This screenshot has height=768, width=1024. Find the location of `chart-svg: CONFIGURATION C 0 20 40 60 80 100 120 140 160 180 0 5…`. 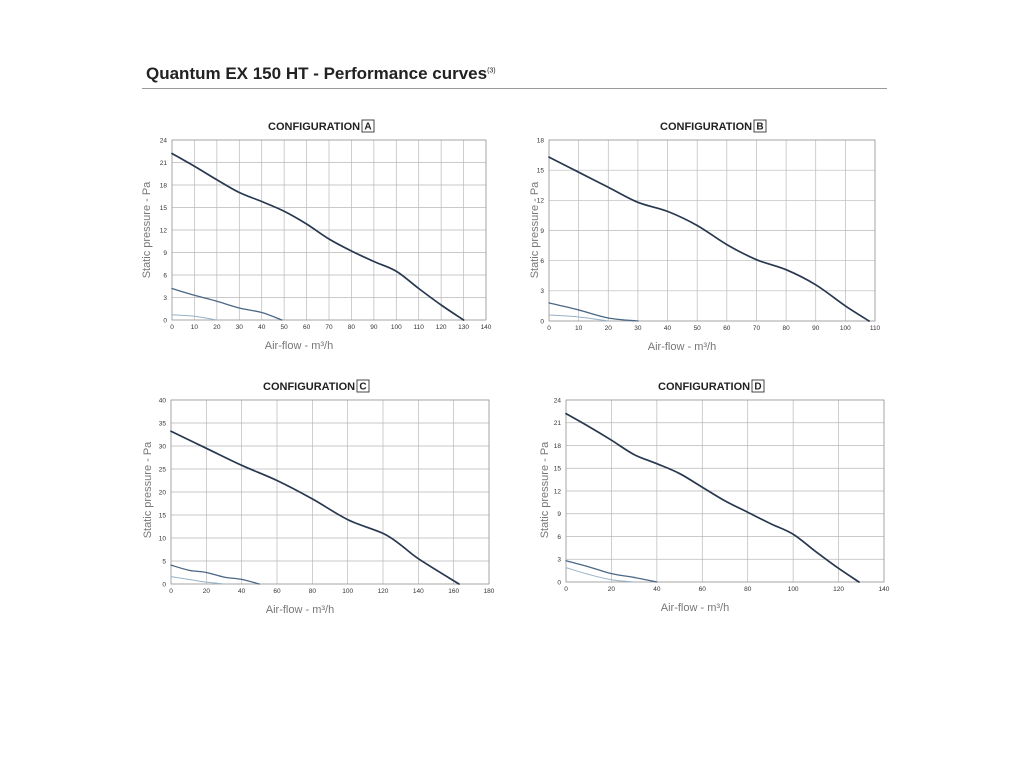

chart-svg: CONFIGURATION C 0 20 40 60 80 100 120 140 160 180 0 5… is located at coordinates (318, 497).